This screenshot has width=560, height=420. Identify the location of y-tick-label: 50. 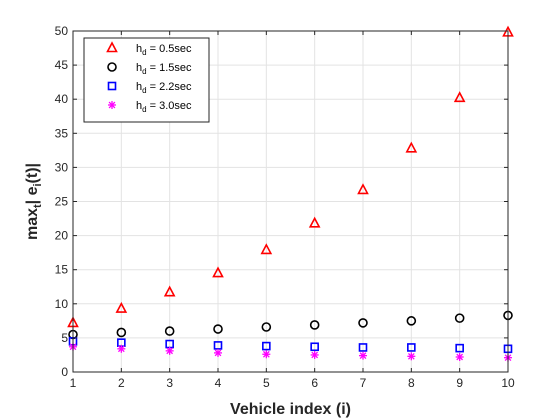
(62, 31).